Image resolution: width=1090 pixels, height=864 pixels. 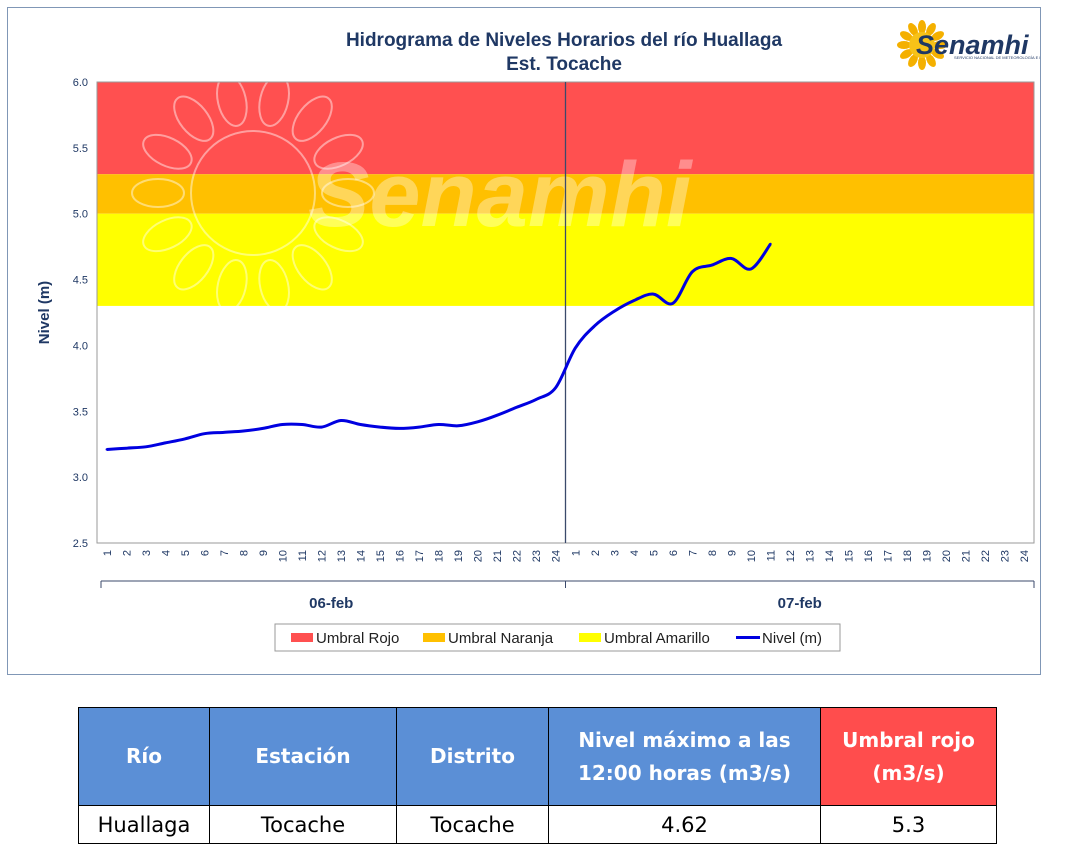 What do you see at coordinates (303, 824) in the screenshot?
I see `cell-estacion: Tocache` at bounding box center [303, 824].